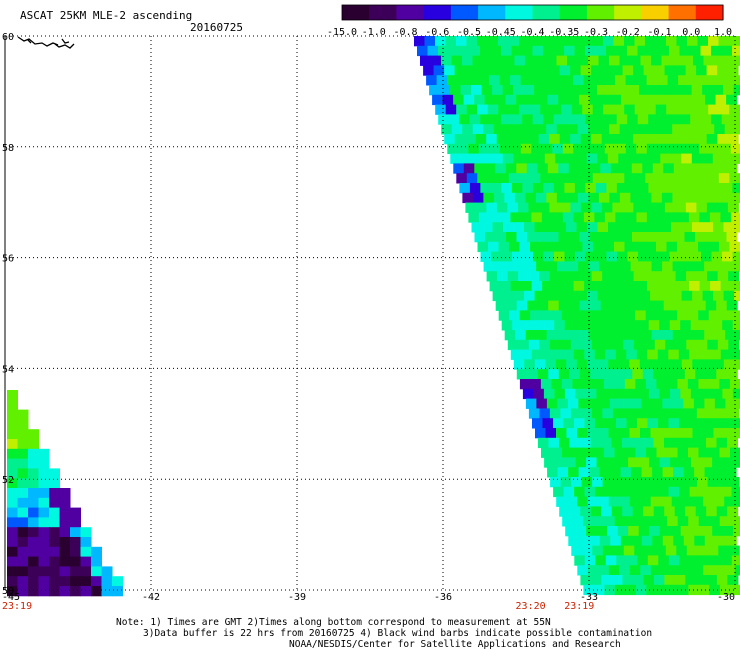  Describe the element at coordinates (726, 597) in the screenshot. I see `x-tick-label: -30` at that location.